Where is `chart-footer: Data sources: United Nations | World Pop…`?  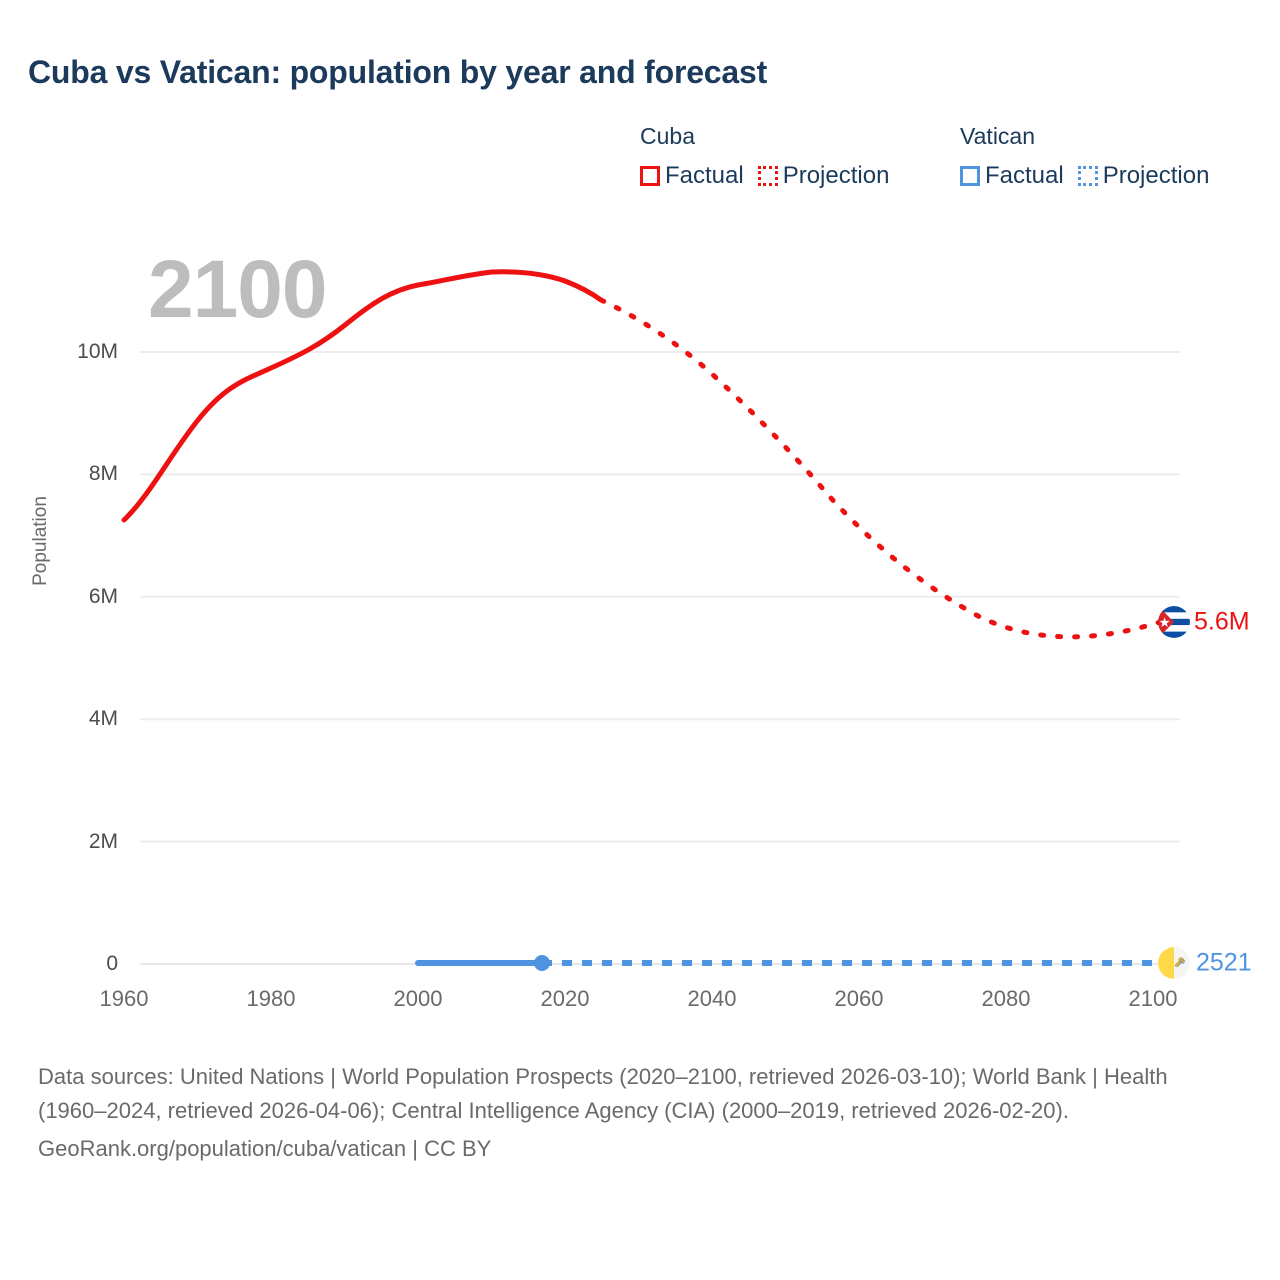
chart-footer: Data sources: United Nations | World Pop… is located at coordinates (638, 1113).